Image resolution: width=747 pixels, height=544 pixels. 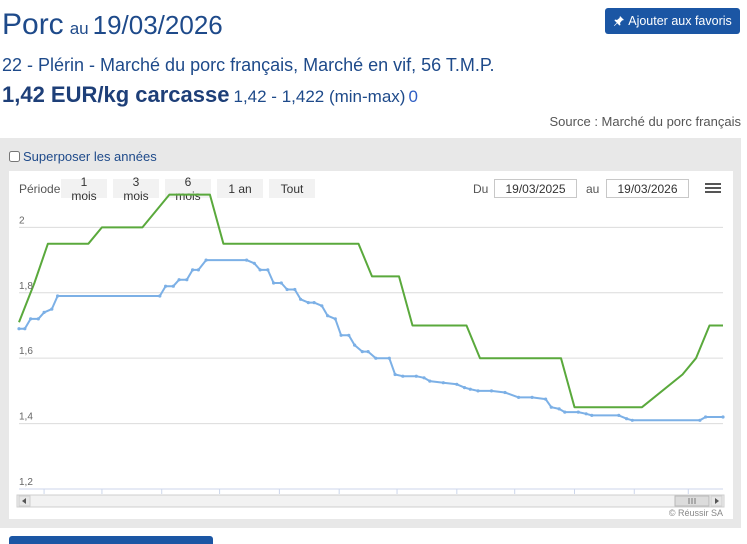 What do you see at coordinates (26, 417) in the screenshot?
I see `y-tick-label: 1,4` at bounding box center [26, 417].